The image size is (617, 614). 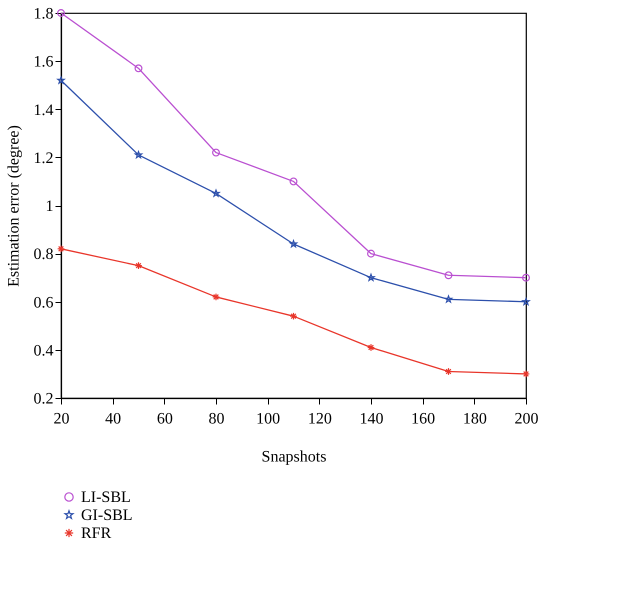 What do you see at coordinates (50, 206) in the screenshot?
I see `y-tick-label: 1` at bounding box center [50, 206].